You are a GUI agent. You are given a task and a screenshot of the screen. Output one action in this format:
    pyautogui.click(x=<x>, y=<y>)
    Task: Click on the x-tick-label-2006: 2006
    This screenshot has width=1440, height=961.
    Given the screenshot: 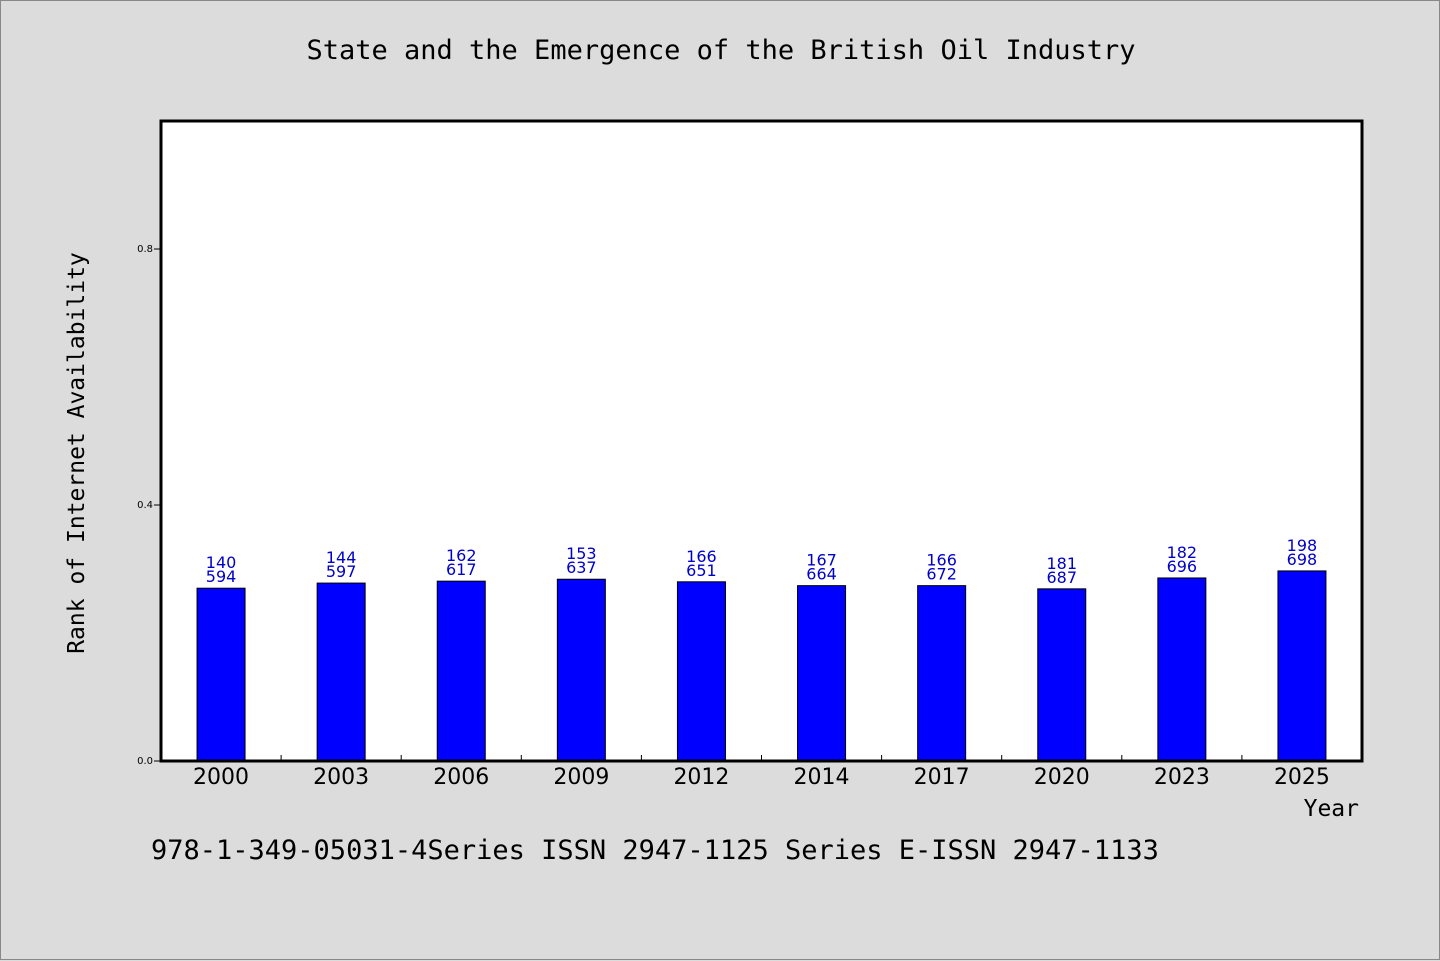 What is the action you would take?
    pyautogui.click(x=461, y=777)
    